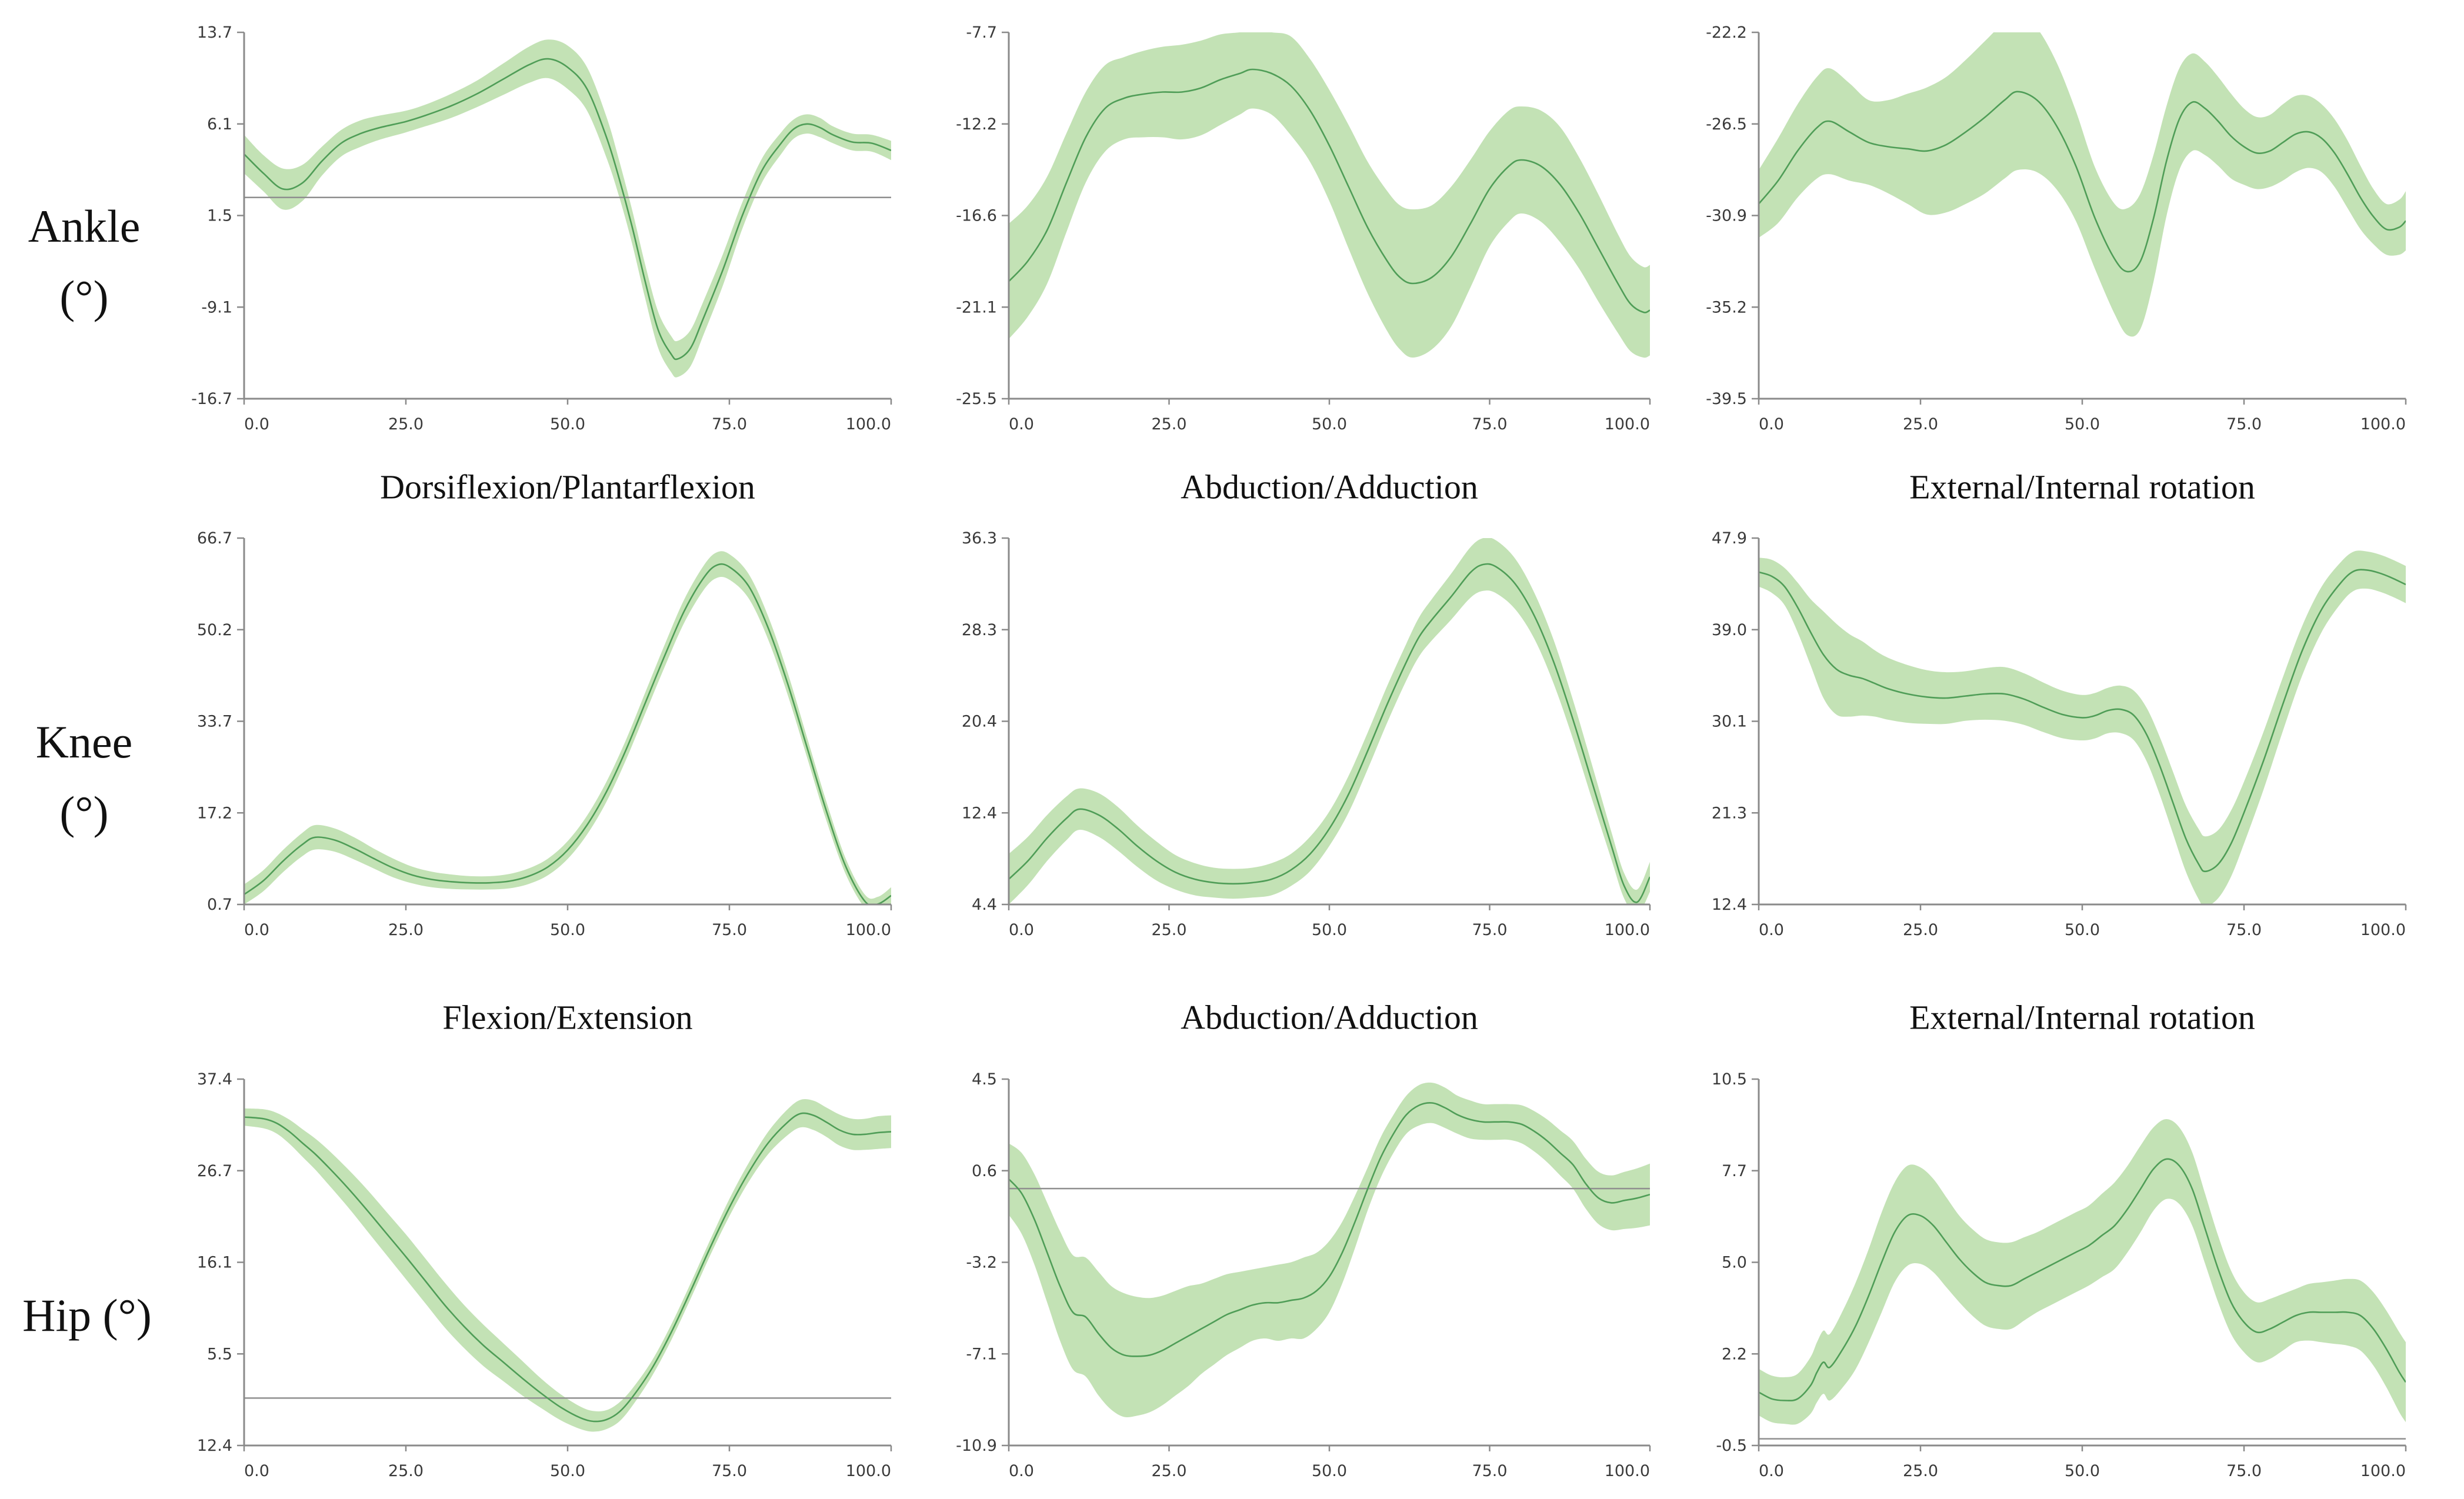 This screenshot has height=1499, width=2464. What do you see at coordinates (1729, 538) in the screenshot?
I see `y-tick-label: 47.9` at bounding box center [1729, 538].